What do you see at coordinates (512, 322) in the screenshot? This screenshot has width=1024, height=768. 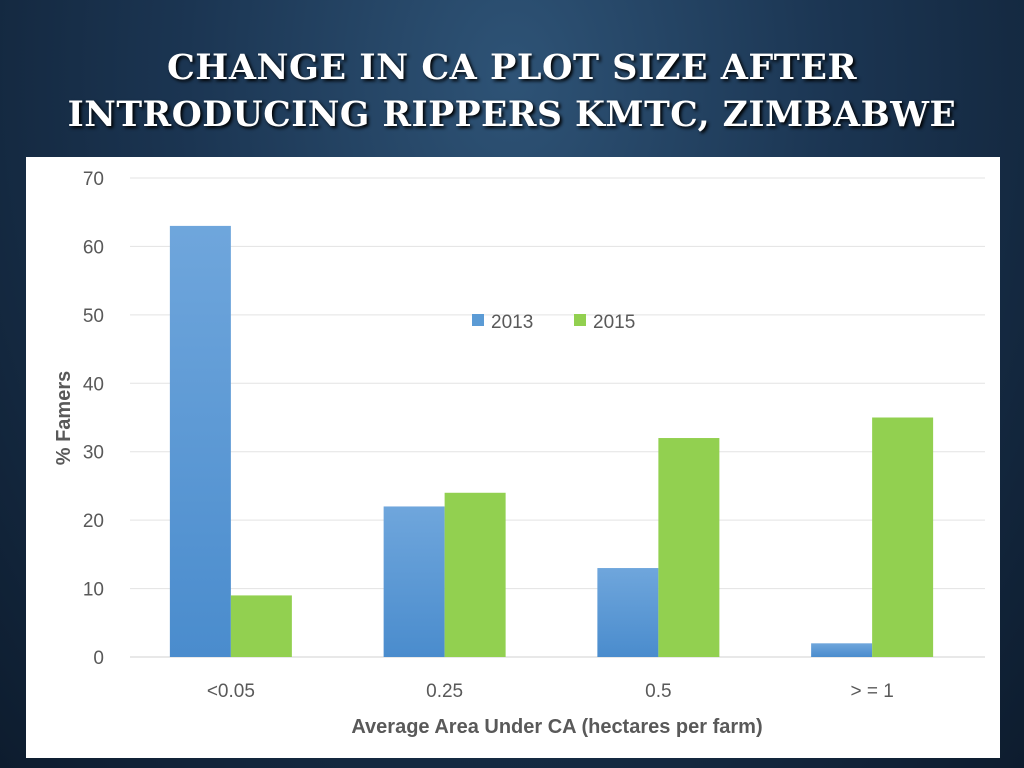 I see `legend-label: 2013` at bounding box center [512, 322].